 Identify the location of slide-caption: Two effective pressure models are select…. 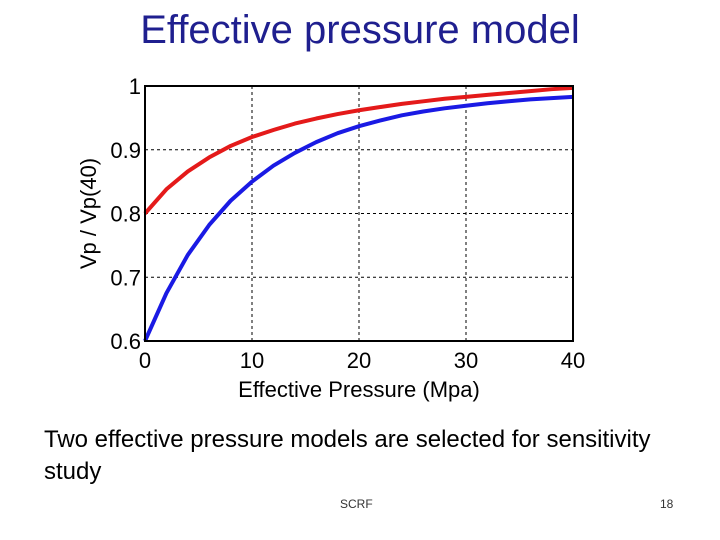
(347, 455).